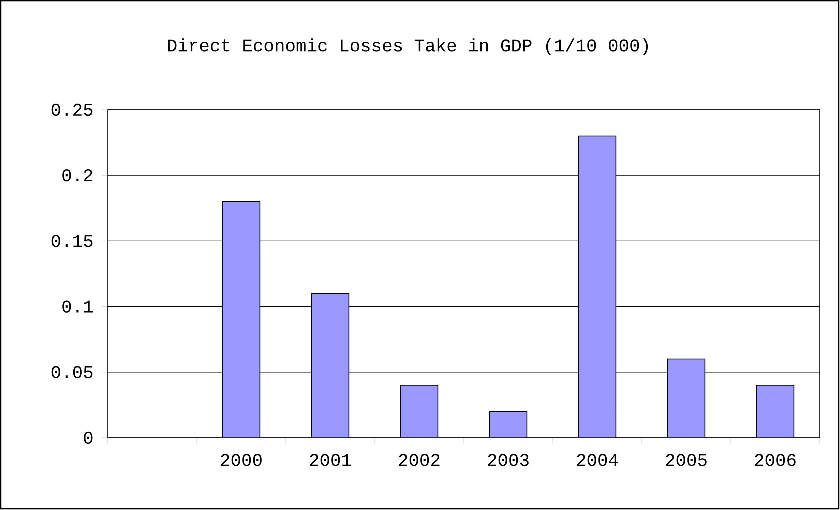 This screenshot has height=510, width=840. Describe the element at coordinates (88, 438) in the screenshot. I see `y-tick-label: 0` at that location.